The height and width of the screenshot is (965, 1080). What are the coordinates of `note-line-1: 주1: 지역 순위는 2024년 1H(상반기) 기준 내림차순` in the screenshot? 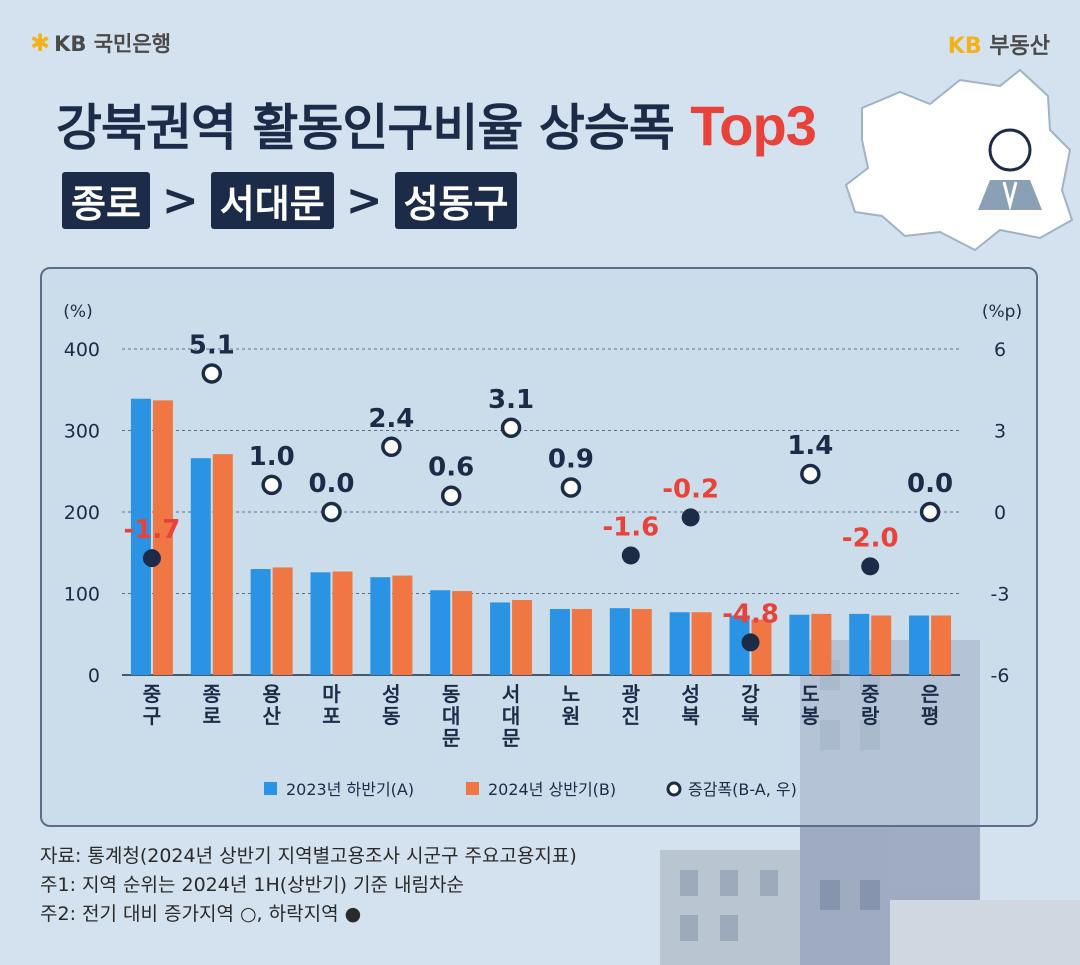 It's located at (252, 885).